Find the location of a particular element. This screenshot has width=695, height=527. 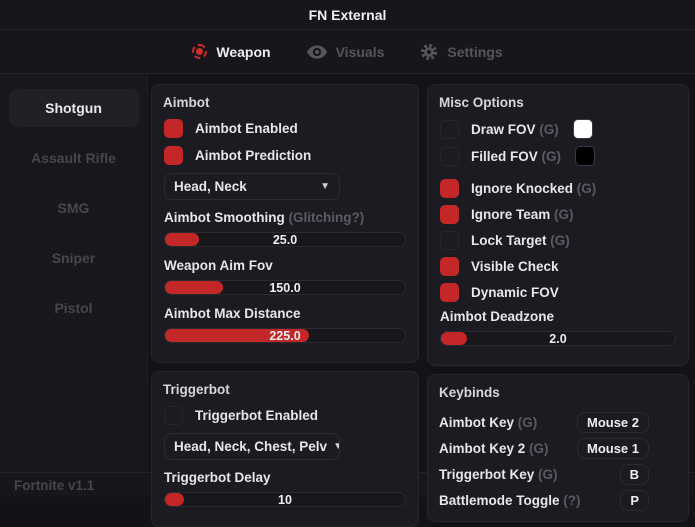

slider-label-text: Aimbot Smoothing is located at coordinates (224, 217).